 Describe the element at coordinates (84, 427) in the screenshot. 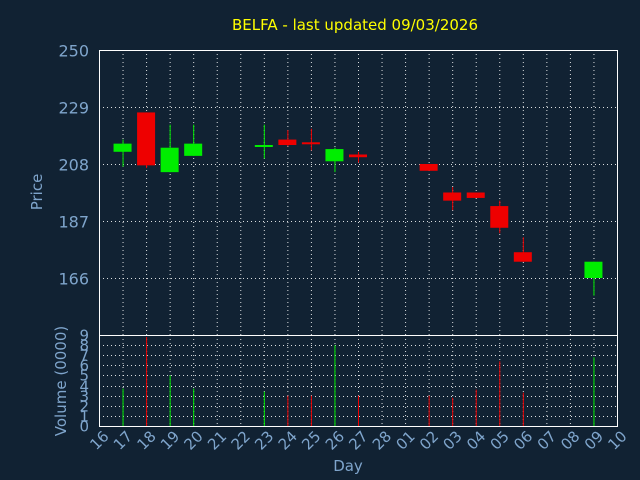

I see `volume-tick-label: 0` at that location.